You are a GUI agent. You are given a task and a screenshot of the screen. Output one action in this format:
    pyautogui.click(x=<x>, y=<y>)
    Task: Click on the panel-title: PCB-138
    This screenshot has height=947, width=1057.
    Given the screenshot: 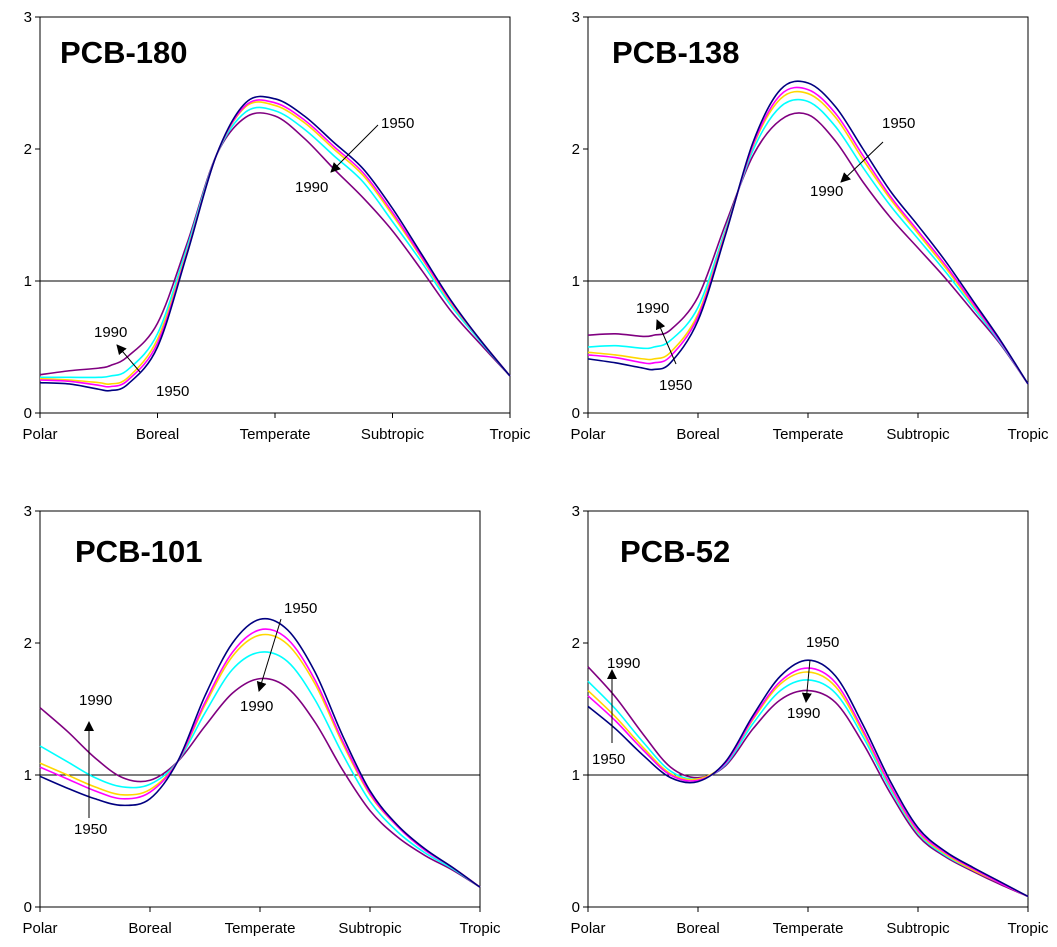 What is the action you would take?
    pyautogui.click(x=676, y=52)
    